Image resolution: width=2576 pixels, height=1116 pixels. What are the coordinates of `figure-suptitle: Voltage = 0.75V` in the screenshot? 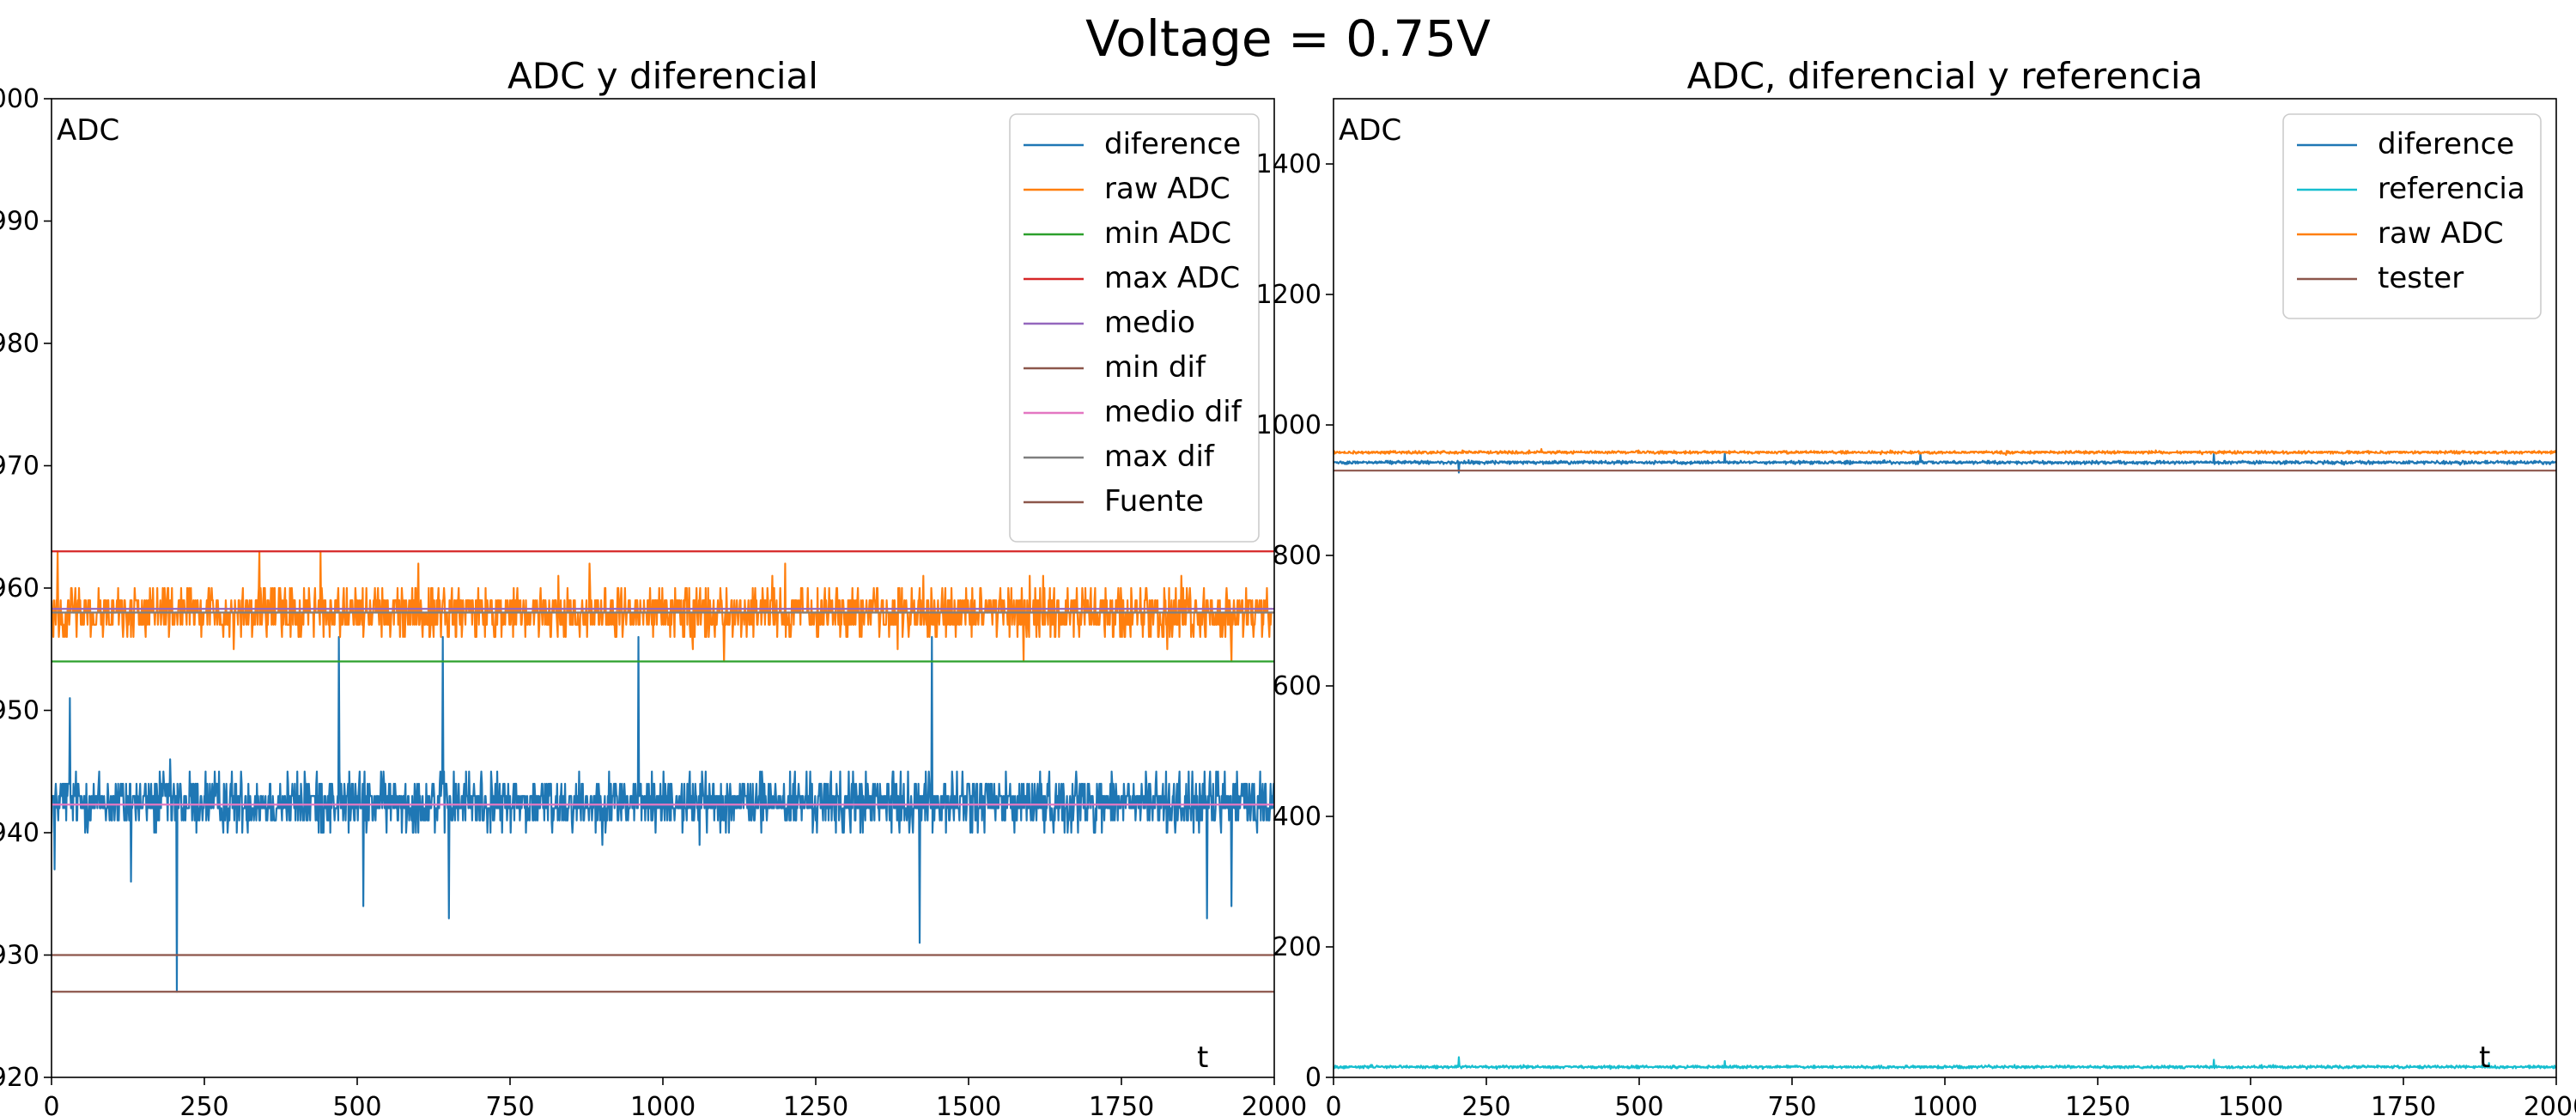 It's located at (1288, 38).